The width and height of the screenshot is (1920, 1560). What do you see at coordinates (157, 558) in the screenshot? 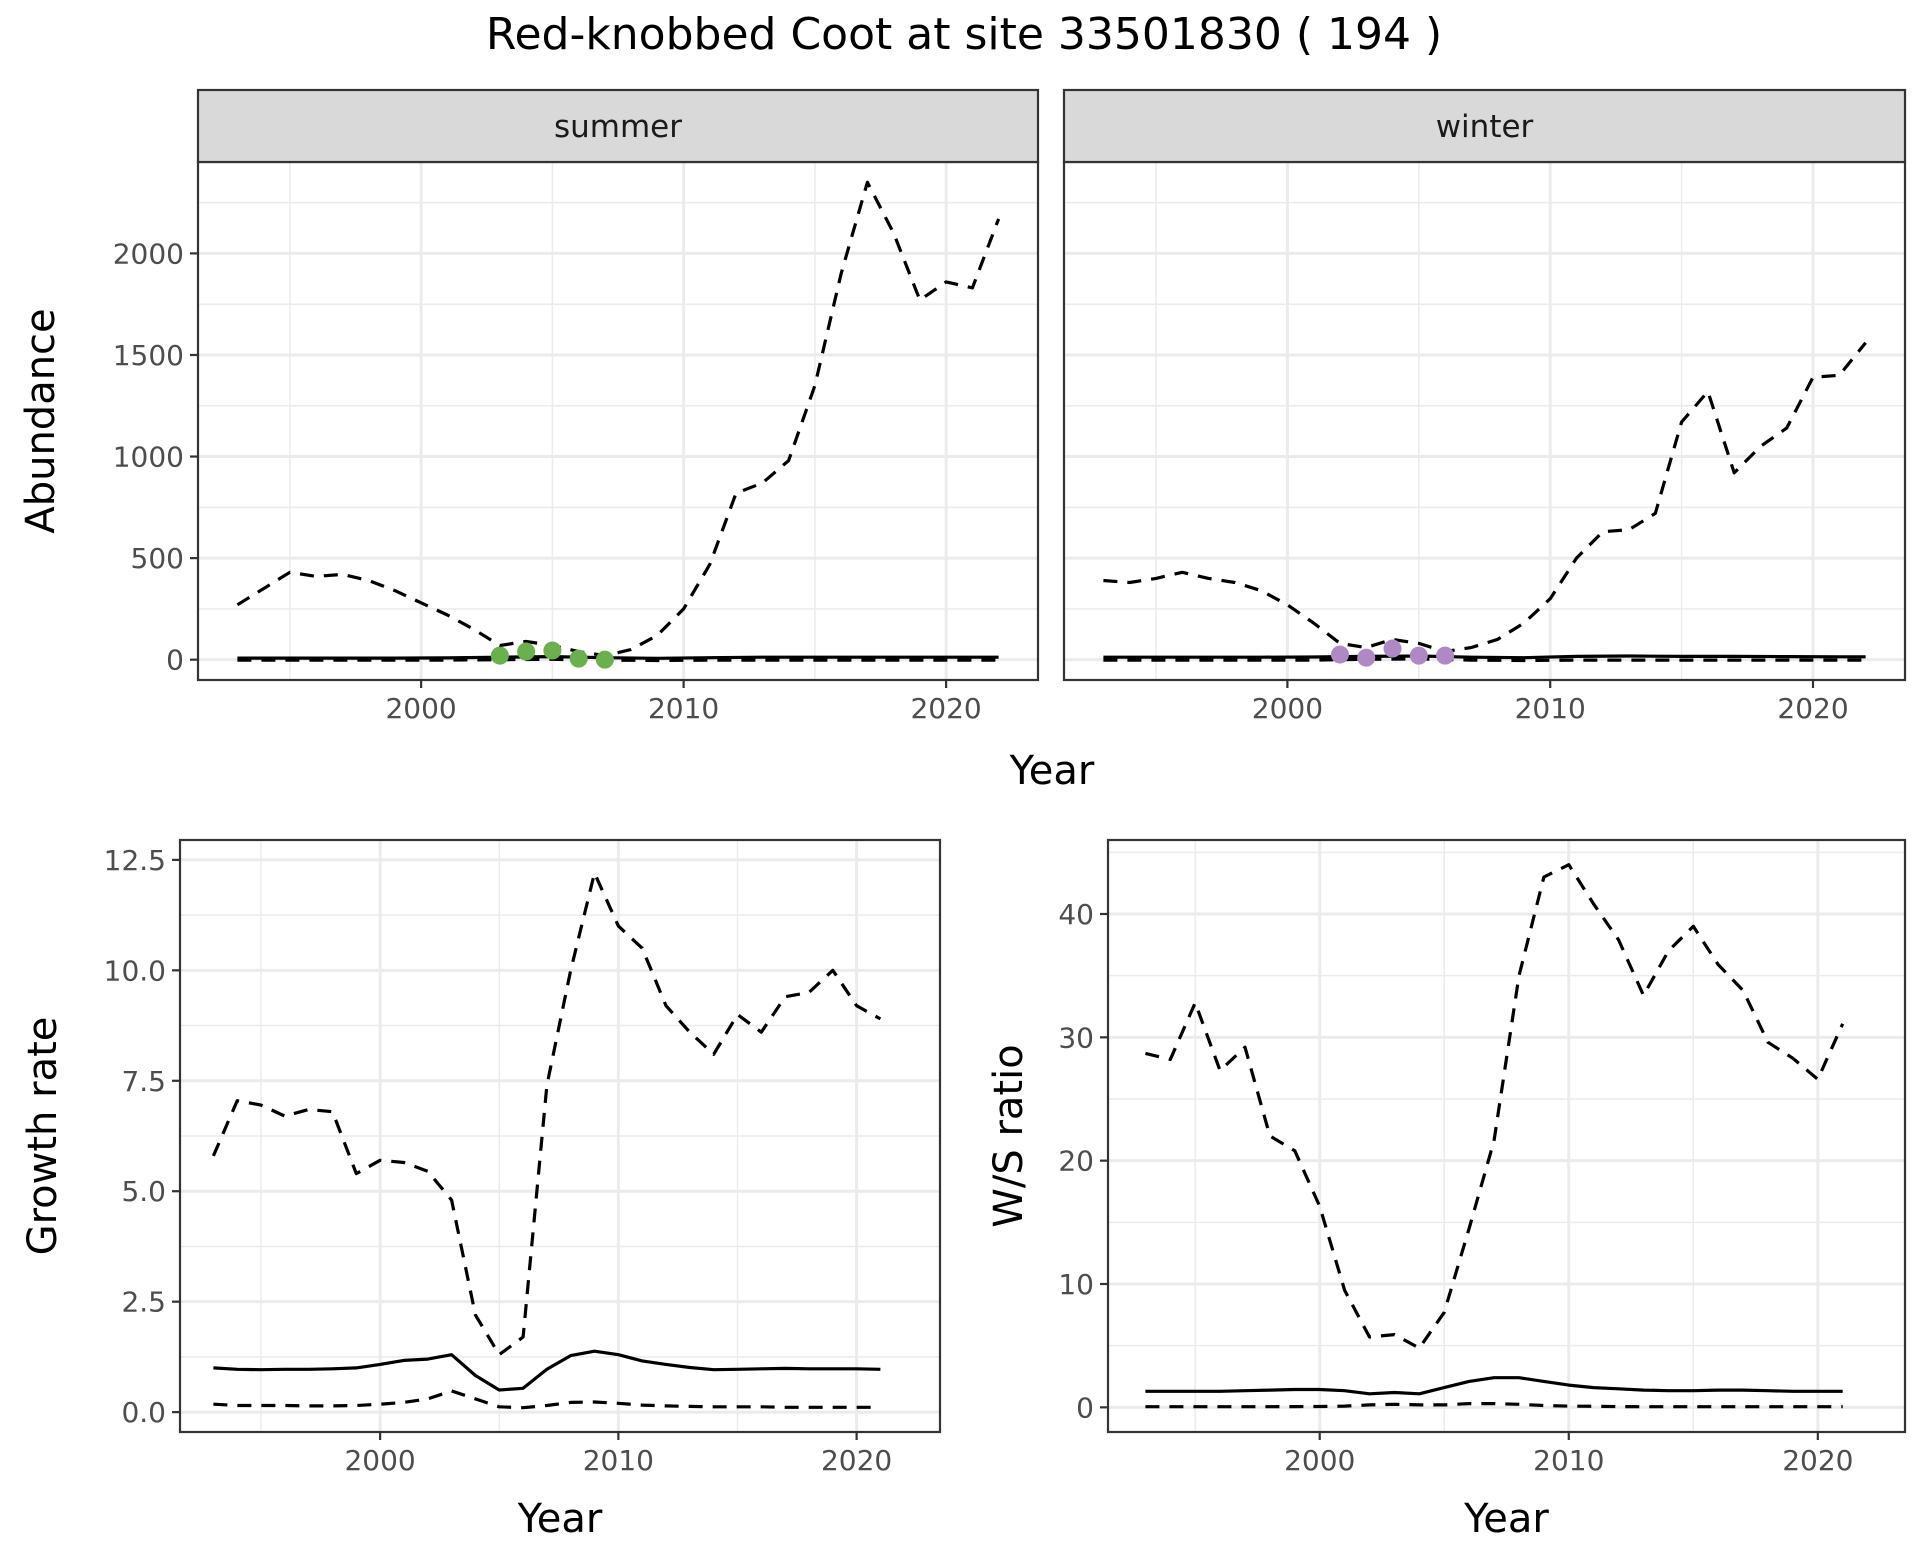
I see `y-tick-label: 500` at bounding box center [157, 558].